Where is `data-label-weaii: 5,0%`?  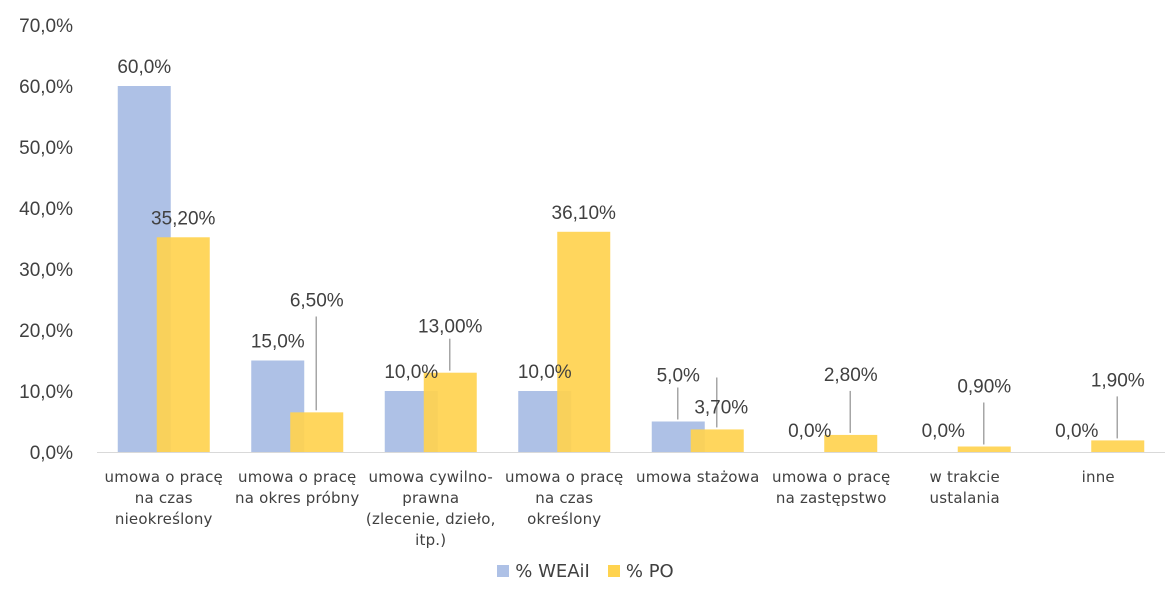 data-label-weaii: 5,0% is located at coordinates (678, 376).